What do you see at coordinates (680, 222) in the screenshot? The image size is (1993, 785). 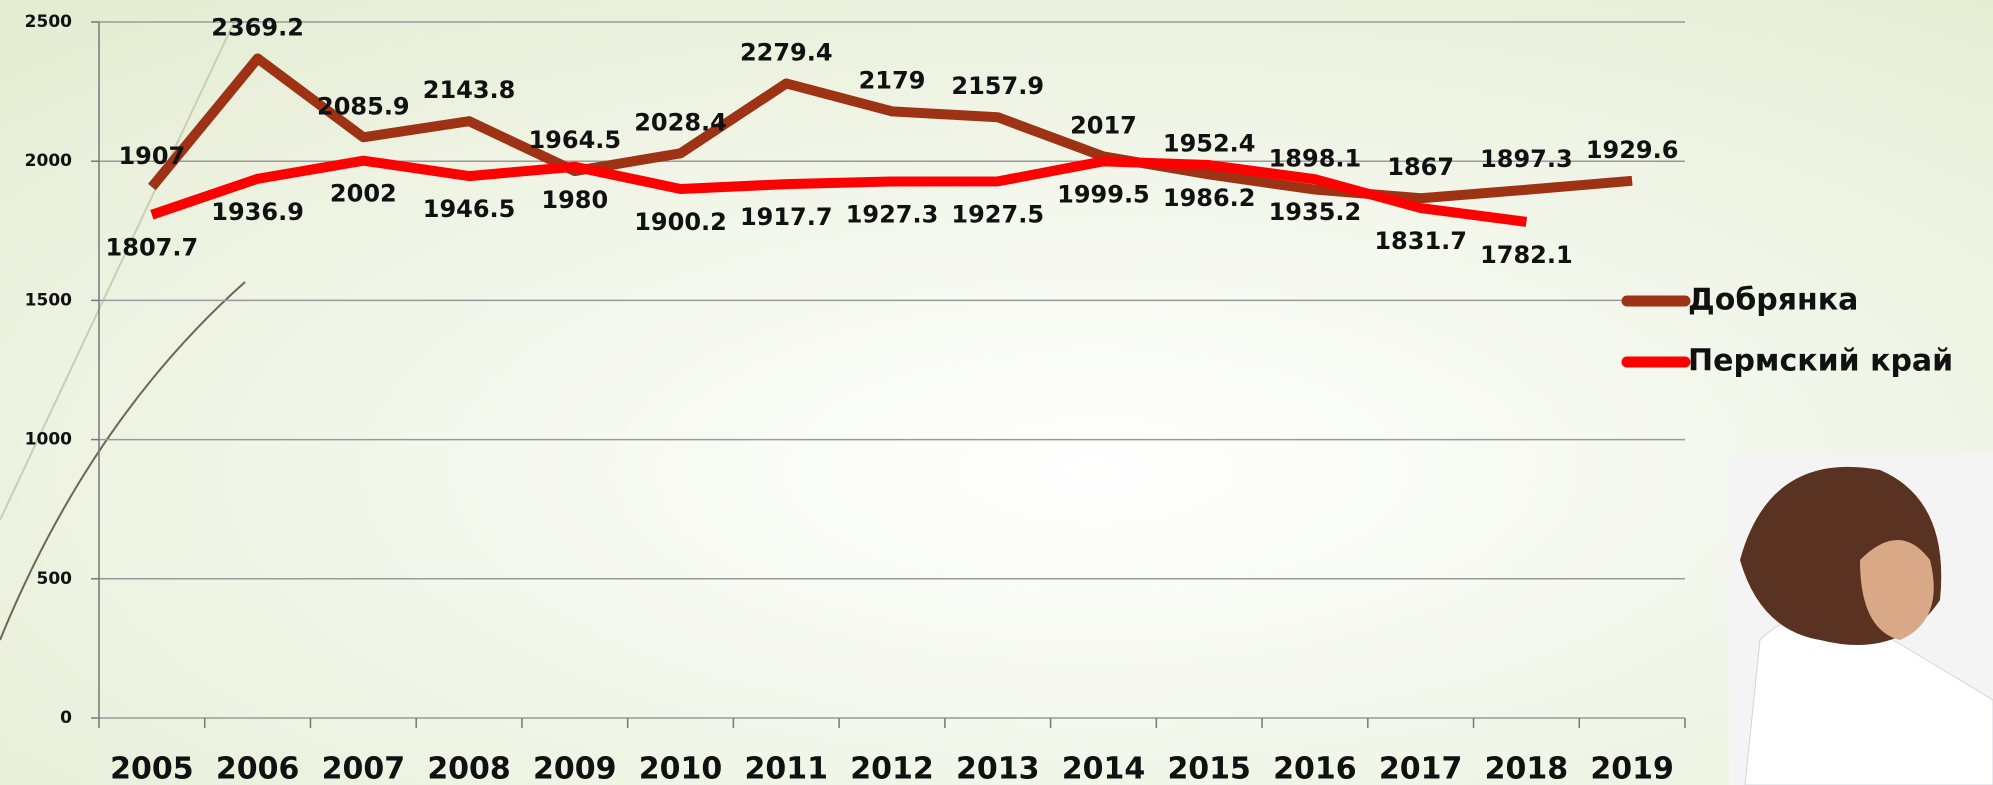 I see `data-label: 1900.2` at bounding box center [680, 222].